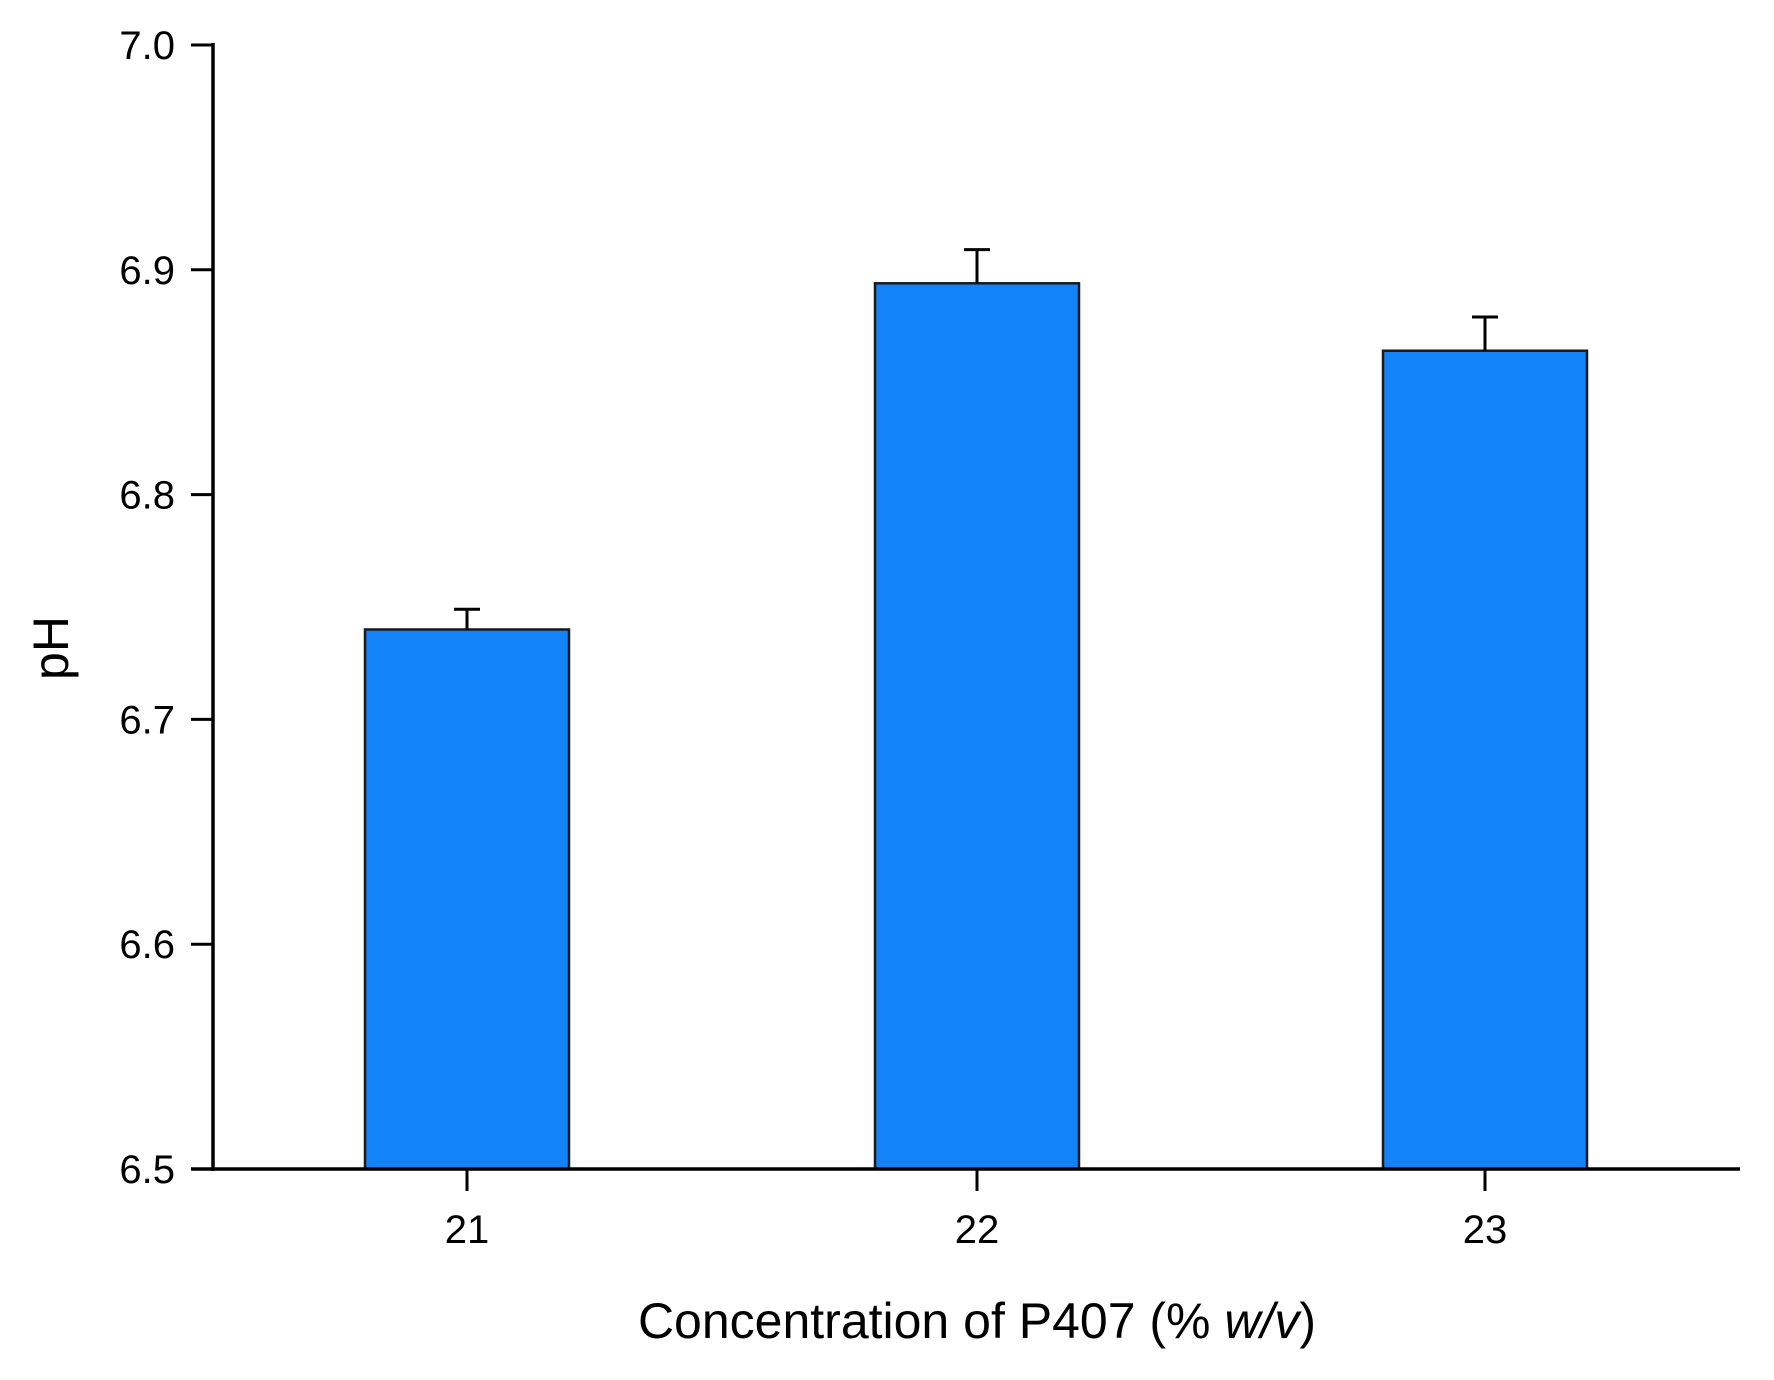 The image size is (1774, 1380). I want to click on x-axis-title-italic: w/v, so click(1263, 1321).